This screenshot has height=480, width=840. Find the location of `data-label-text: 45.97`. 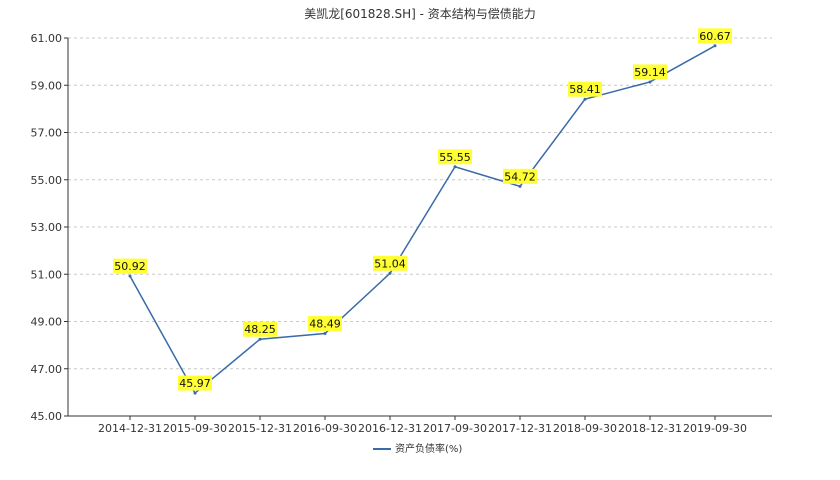

data-label-text: 45.97 is located at coordinates (195, 383).